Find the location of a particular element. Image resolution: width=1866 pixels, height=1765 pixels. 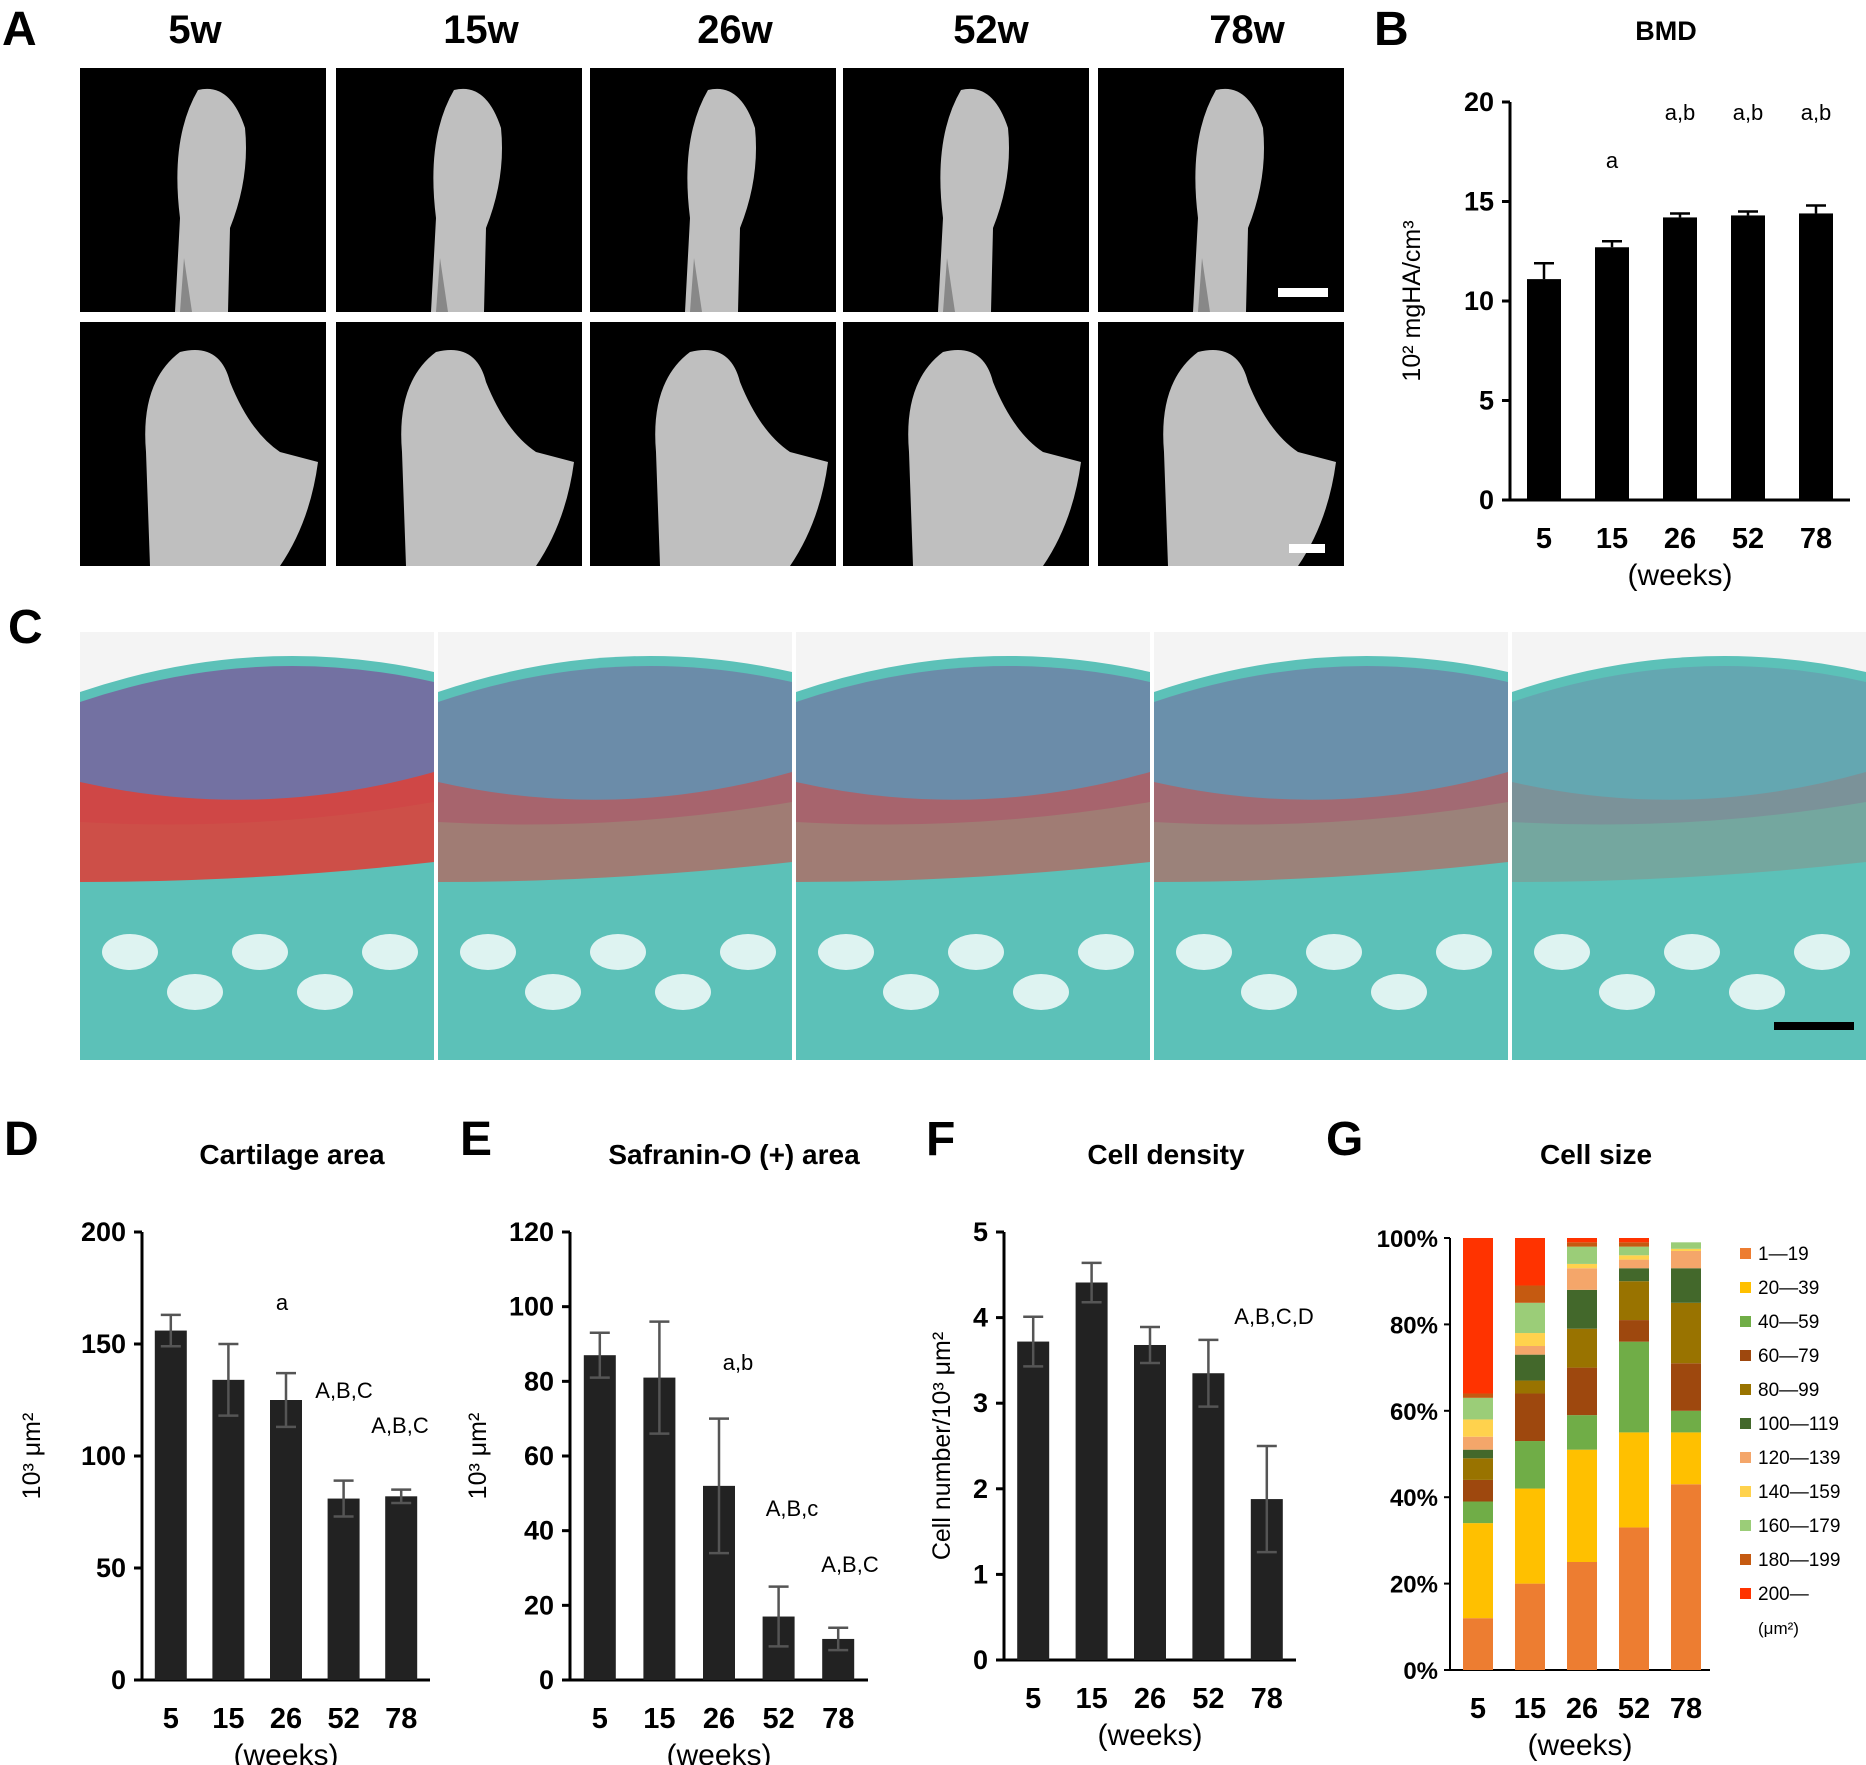

y-tick-label: 1 is located at coordinates (980, 1574).